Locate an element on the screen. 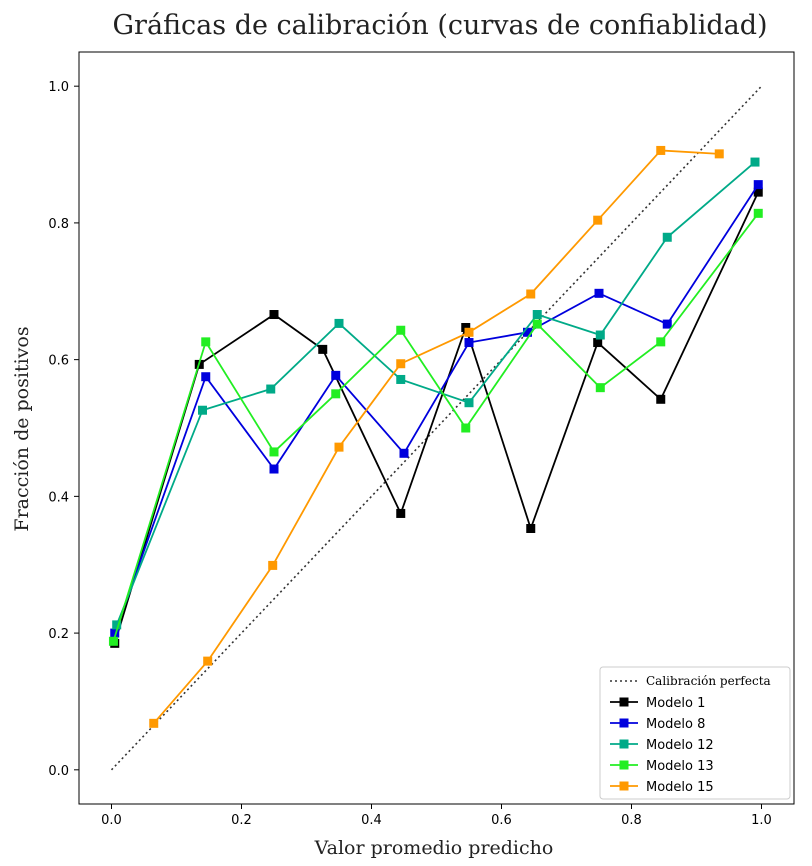 This screenshot has height=866, width=812. legend-label: Modelo 1 is located at coordinates (675, 703).